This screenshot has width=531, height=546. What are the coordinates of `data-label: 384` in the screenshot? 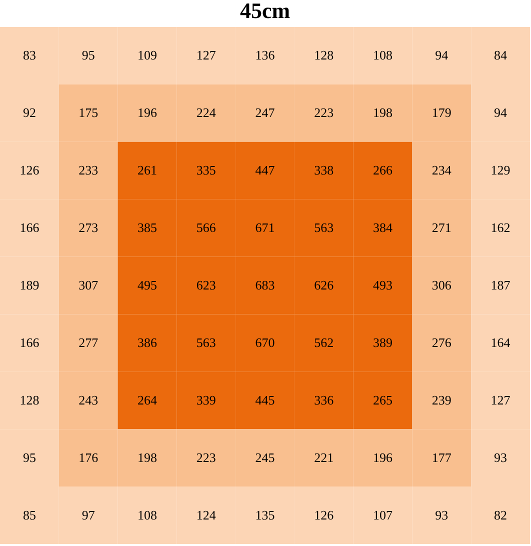 It's located at (383, 228).